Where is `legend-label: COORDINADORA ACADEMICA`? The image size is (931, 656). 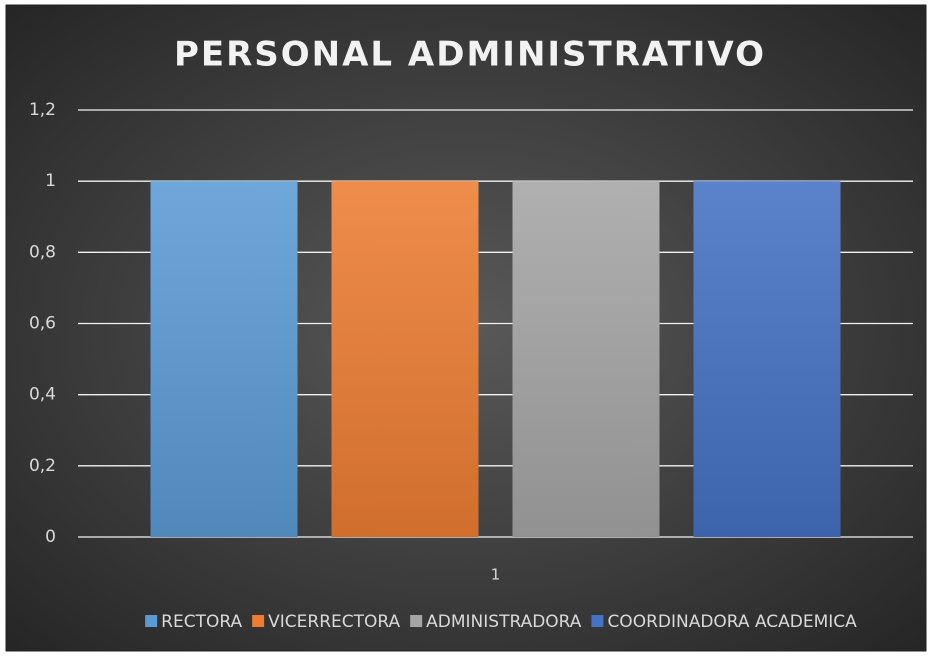
legend-label: COORDINADORA ACADEMICA is located at coordinates (732, 622).